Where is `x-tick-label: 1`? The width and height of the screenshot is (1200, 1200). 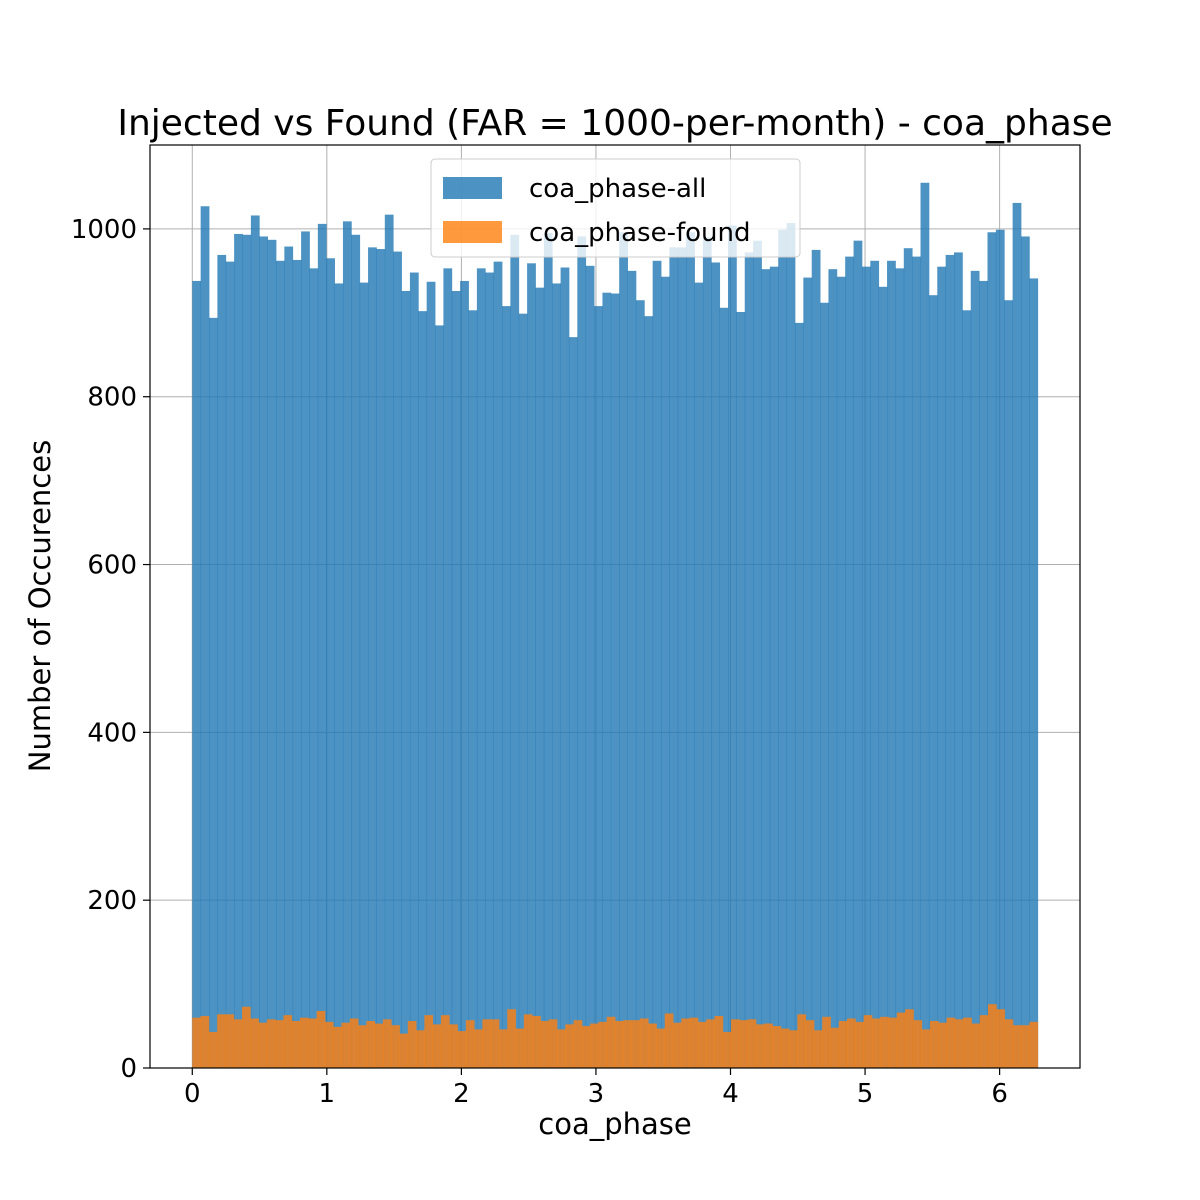
x-tick-label: 1 is located at coordinates (327, 1094).